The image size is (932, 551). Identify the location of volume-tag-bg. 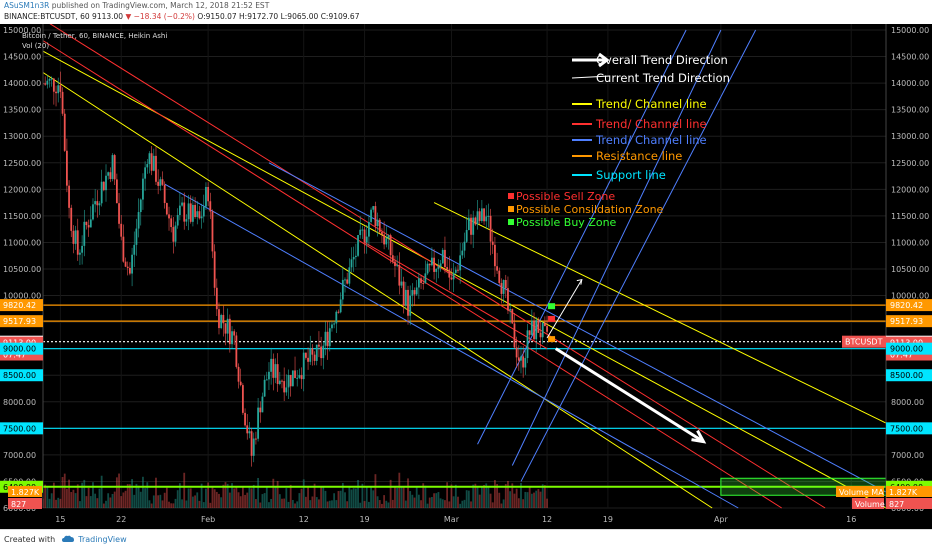
(25, 503).